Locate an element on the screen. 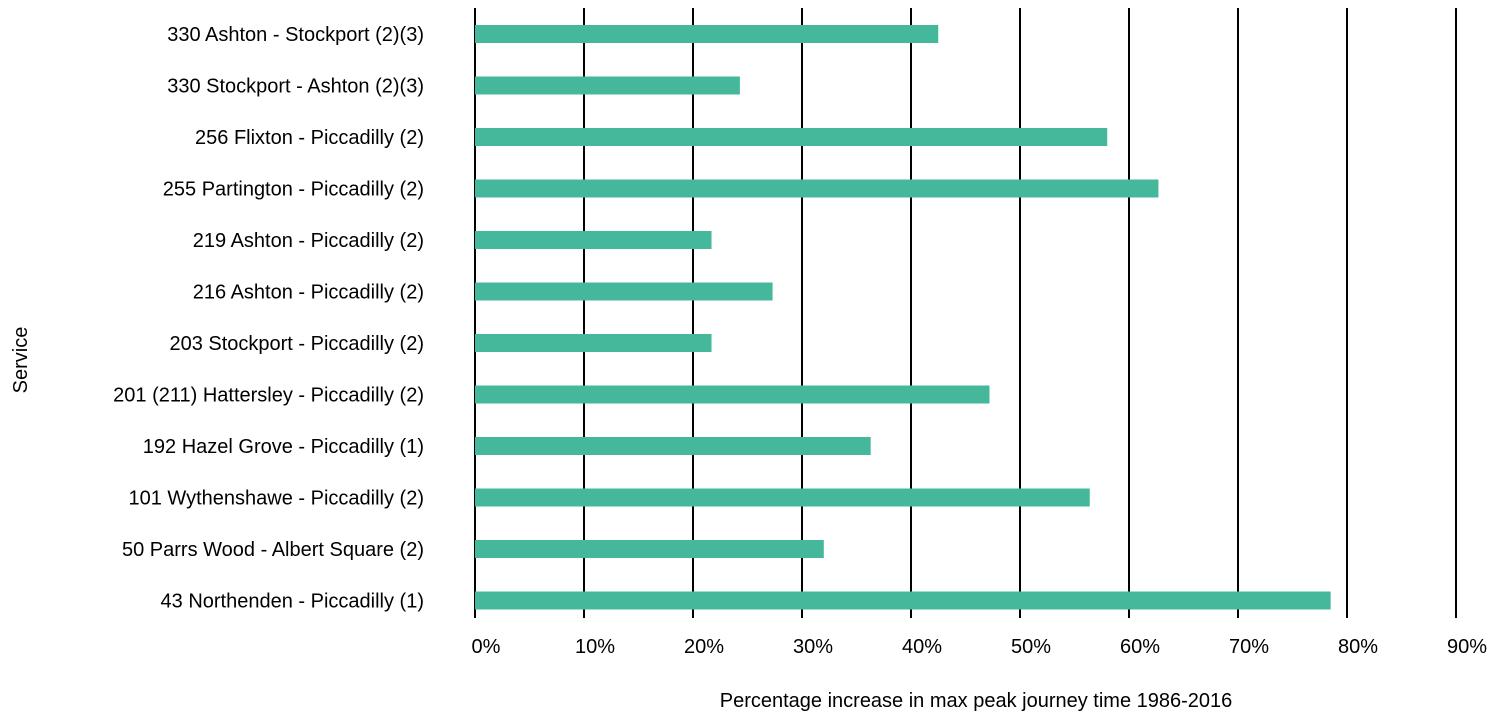 The image size is (1495, 723). category-label: 192 Hazel Grove - Piccadilly (1) is located at coordinates (283, 447).